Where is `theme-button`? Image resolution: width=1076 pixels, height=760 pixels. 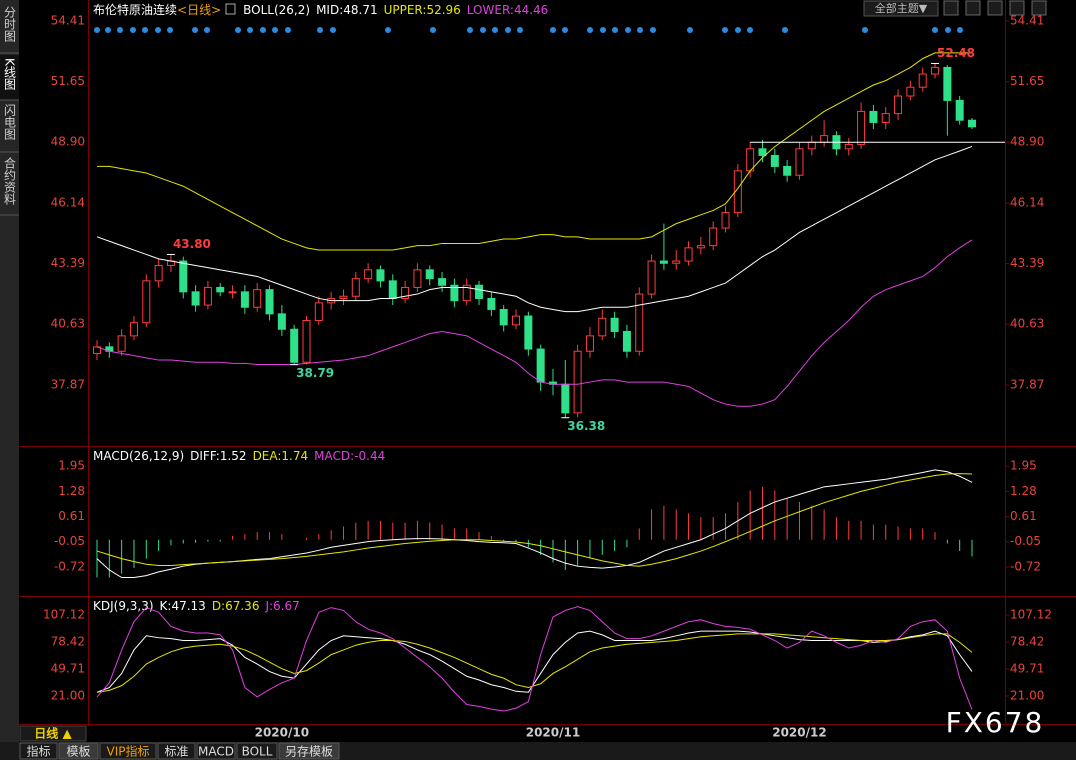
theme-button is located at coordinates (901, 8).